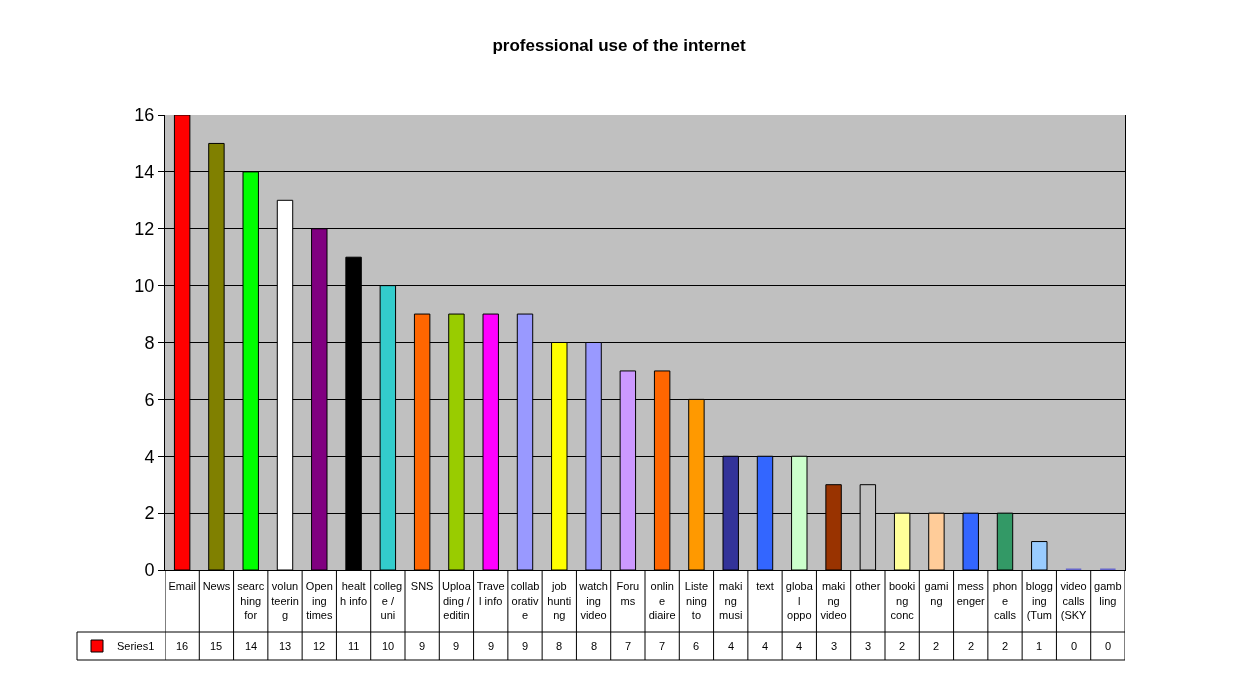  Describe the element at coordinates (559, 600) in the screenshot. I see `x-tick-label: job hunting` at that location.